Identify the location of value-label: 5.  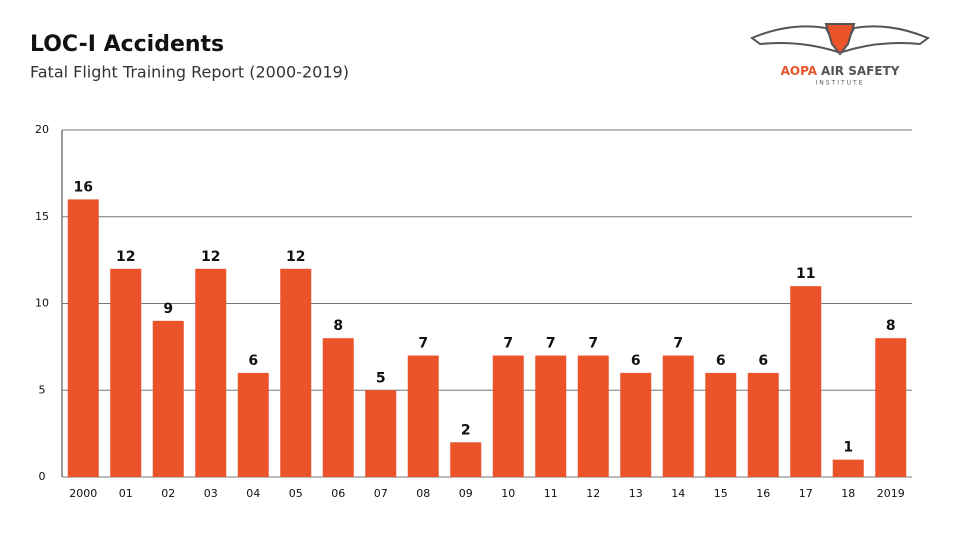
(381, 378).